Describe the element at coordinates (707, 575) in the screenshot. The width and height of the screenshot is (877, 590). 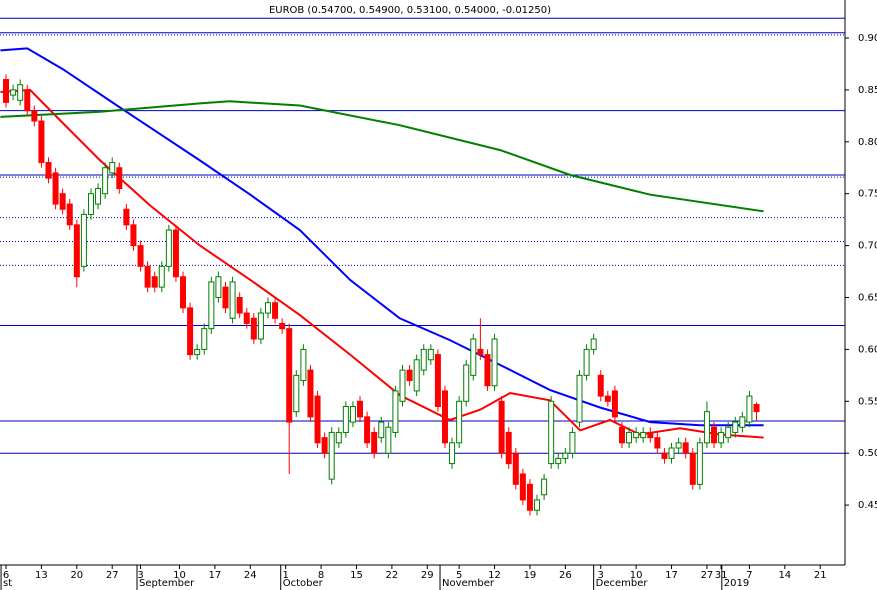
I see `x-tick-label: 27` at that location.